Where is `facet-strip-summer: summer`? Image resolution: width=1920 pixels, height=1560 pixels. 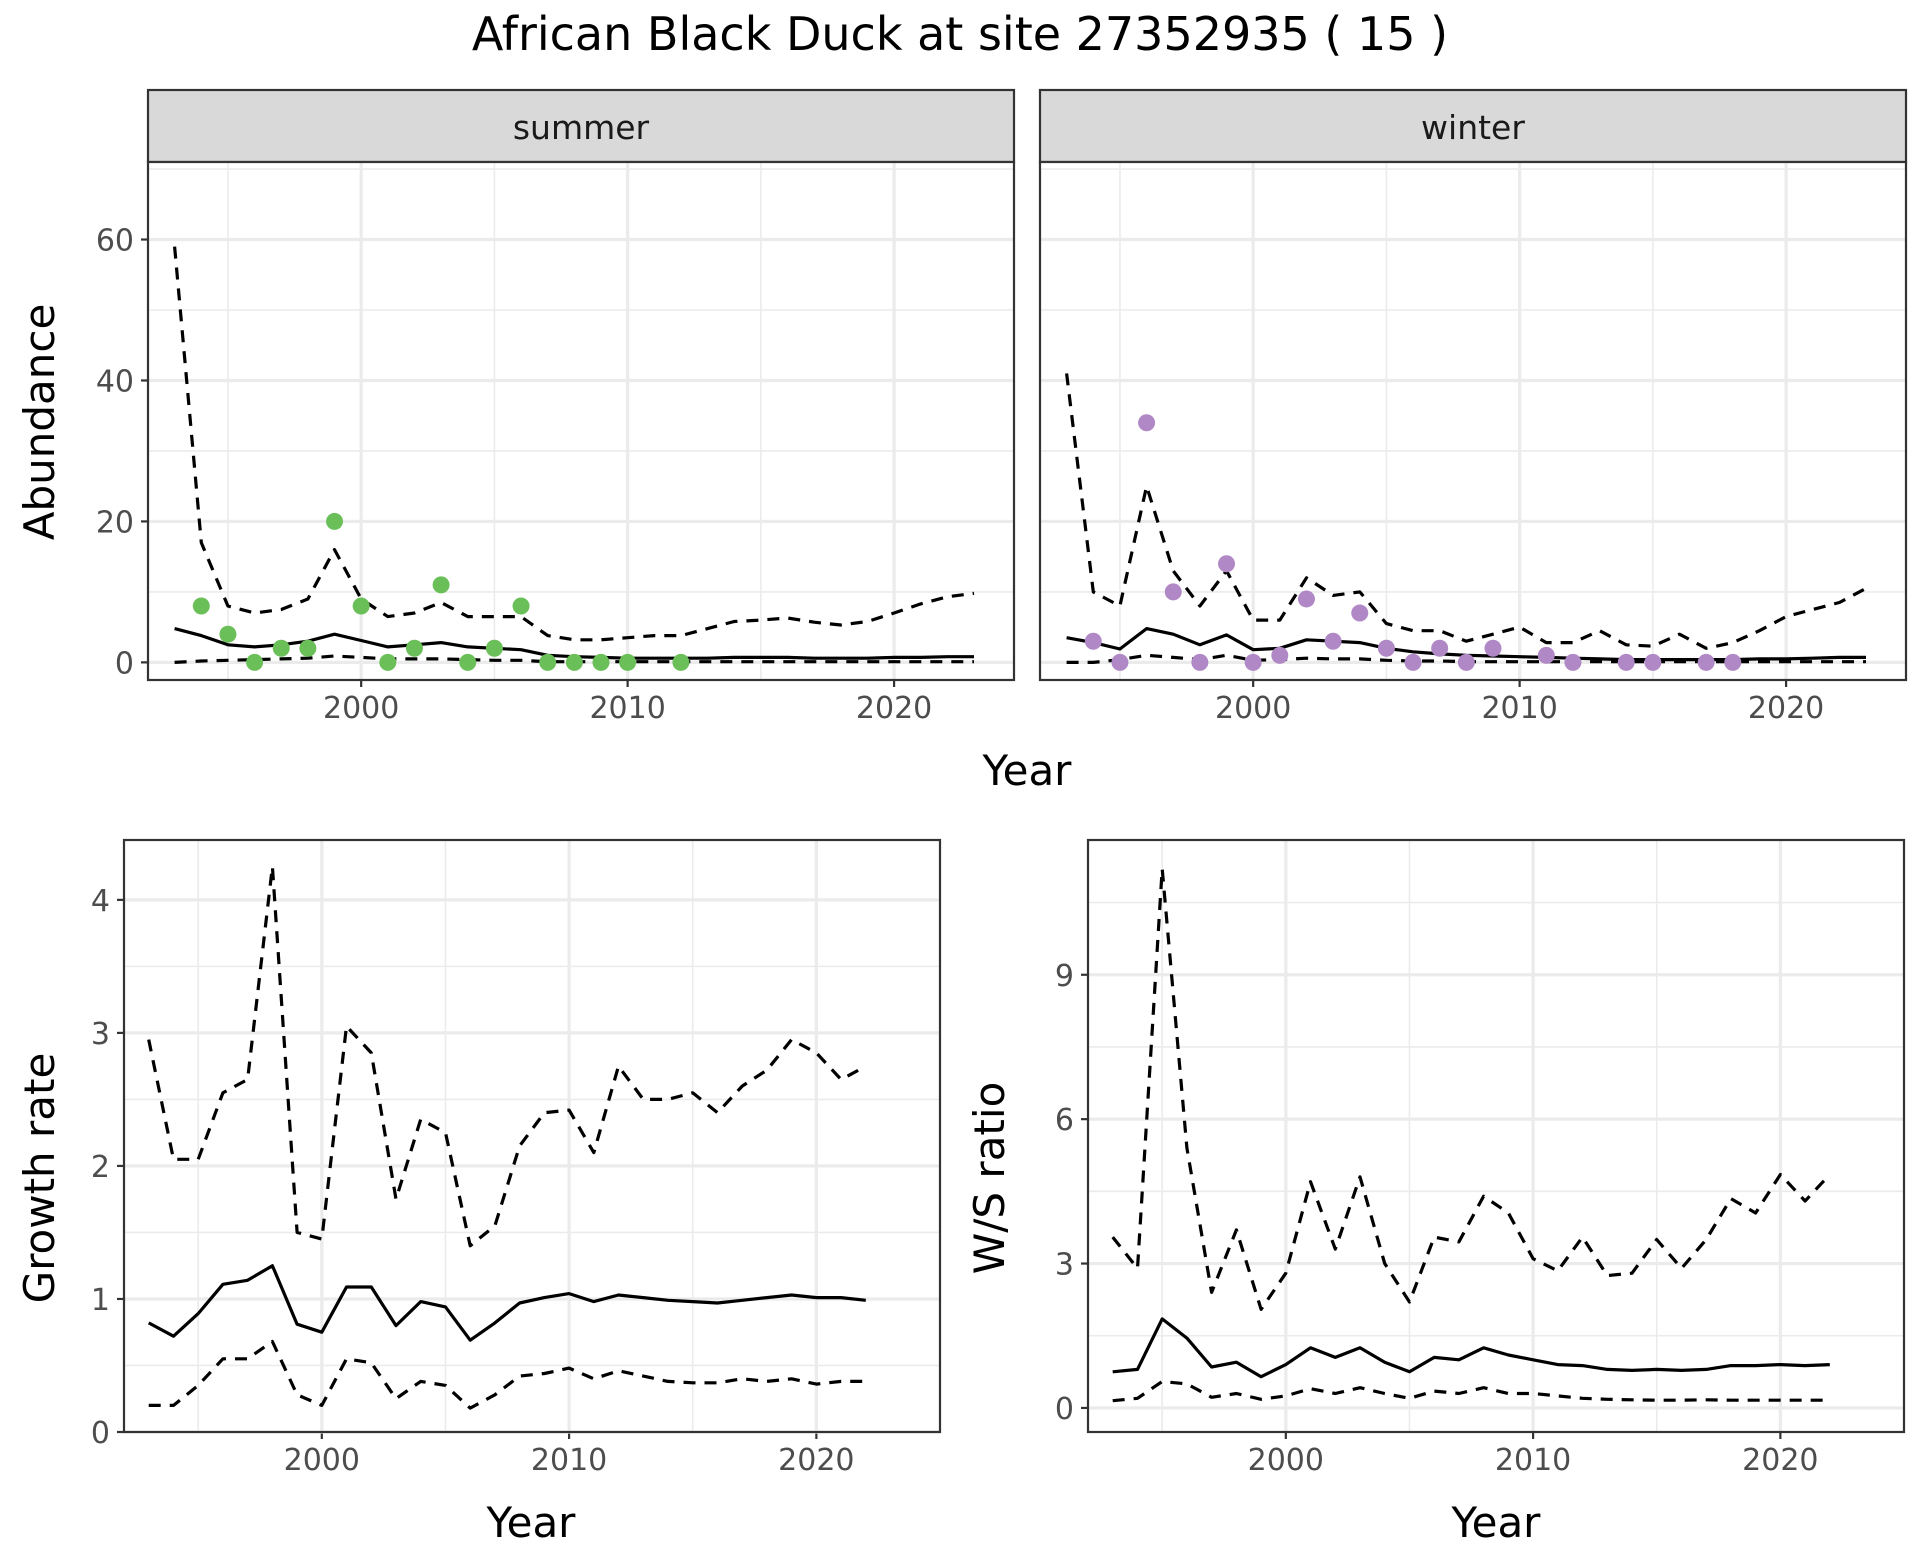 facet-strip-summer: summer is located at coordinates (581, 126).